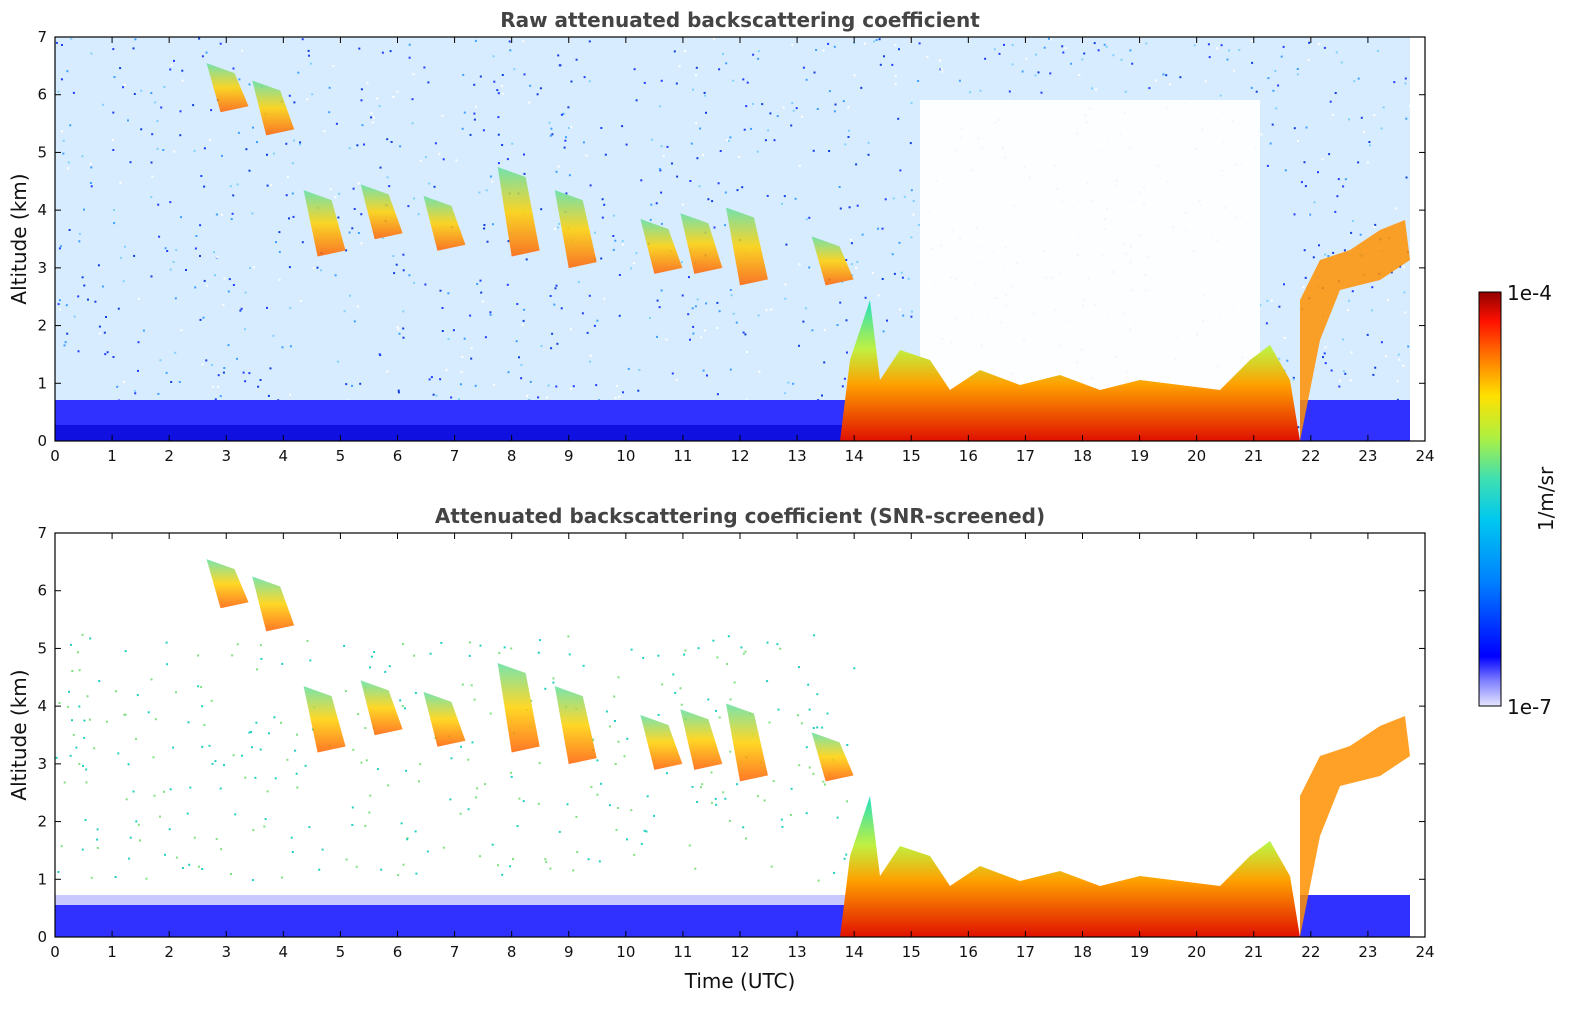 The height and width of the screenshot is (1020, 1595). Describe the element at coordinates (284, 456) in the screenshot. I see `x-tick-label: 4` at that location.